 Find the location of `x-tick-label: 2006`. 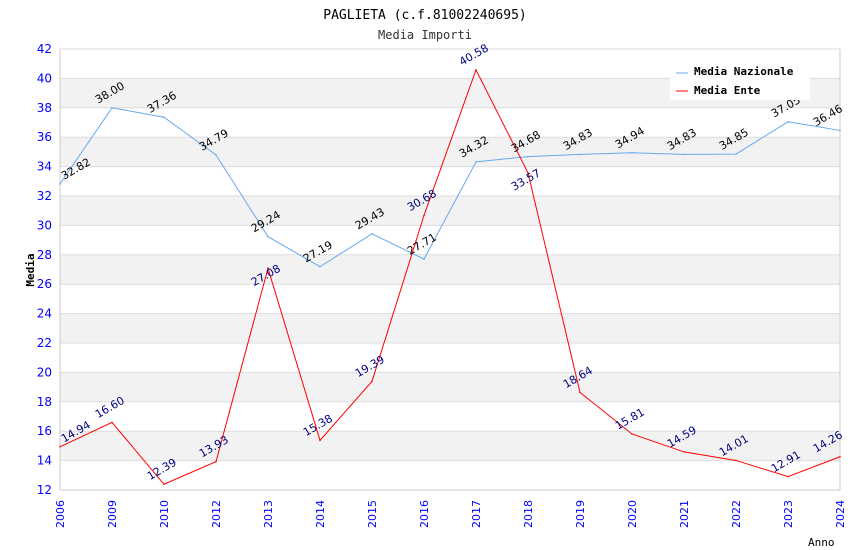

x-tick-label: 2006 is located at coordinates (60, 514).